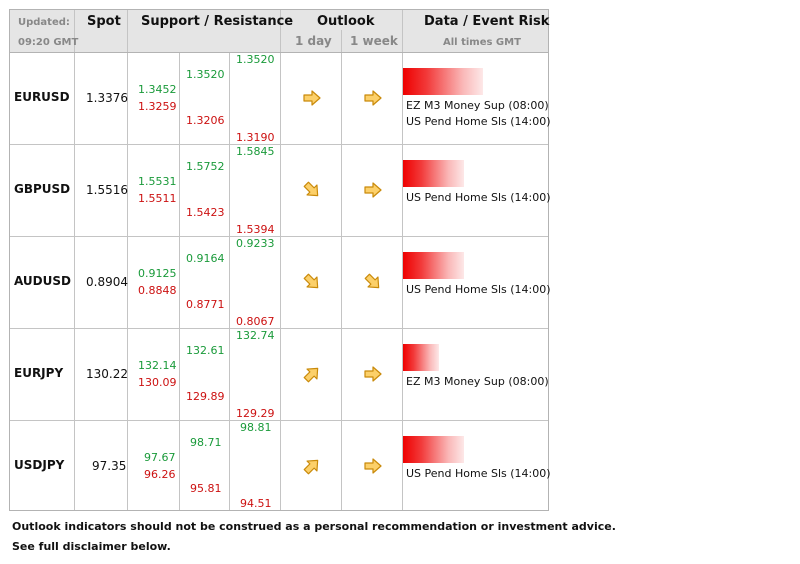 The height and width of the screenshot is (564, 800). Describe the element at coordinates (107, 374) in the screenshot. I see `spot-price: 130.22` at that location.